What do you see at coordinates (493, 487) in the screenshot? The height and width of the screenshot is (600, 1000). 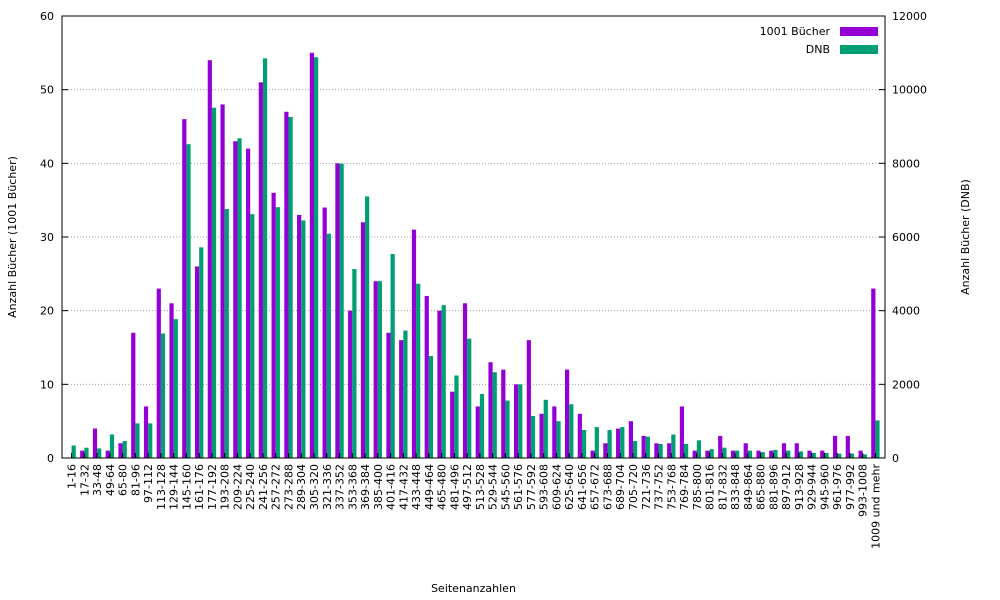 I see `x-category-label: 529-544` at bounding box center [493, 487].